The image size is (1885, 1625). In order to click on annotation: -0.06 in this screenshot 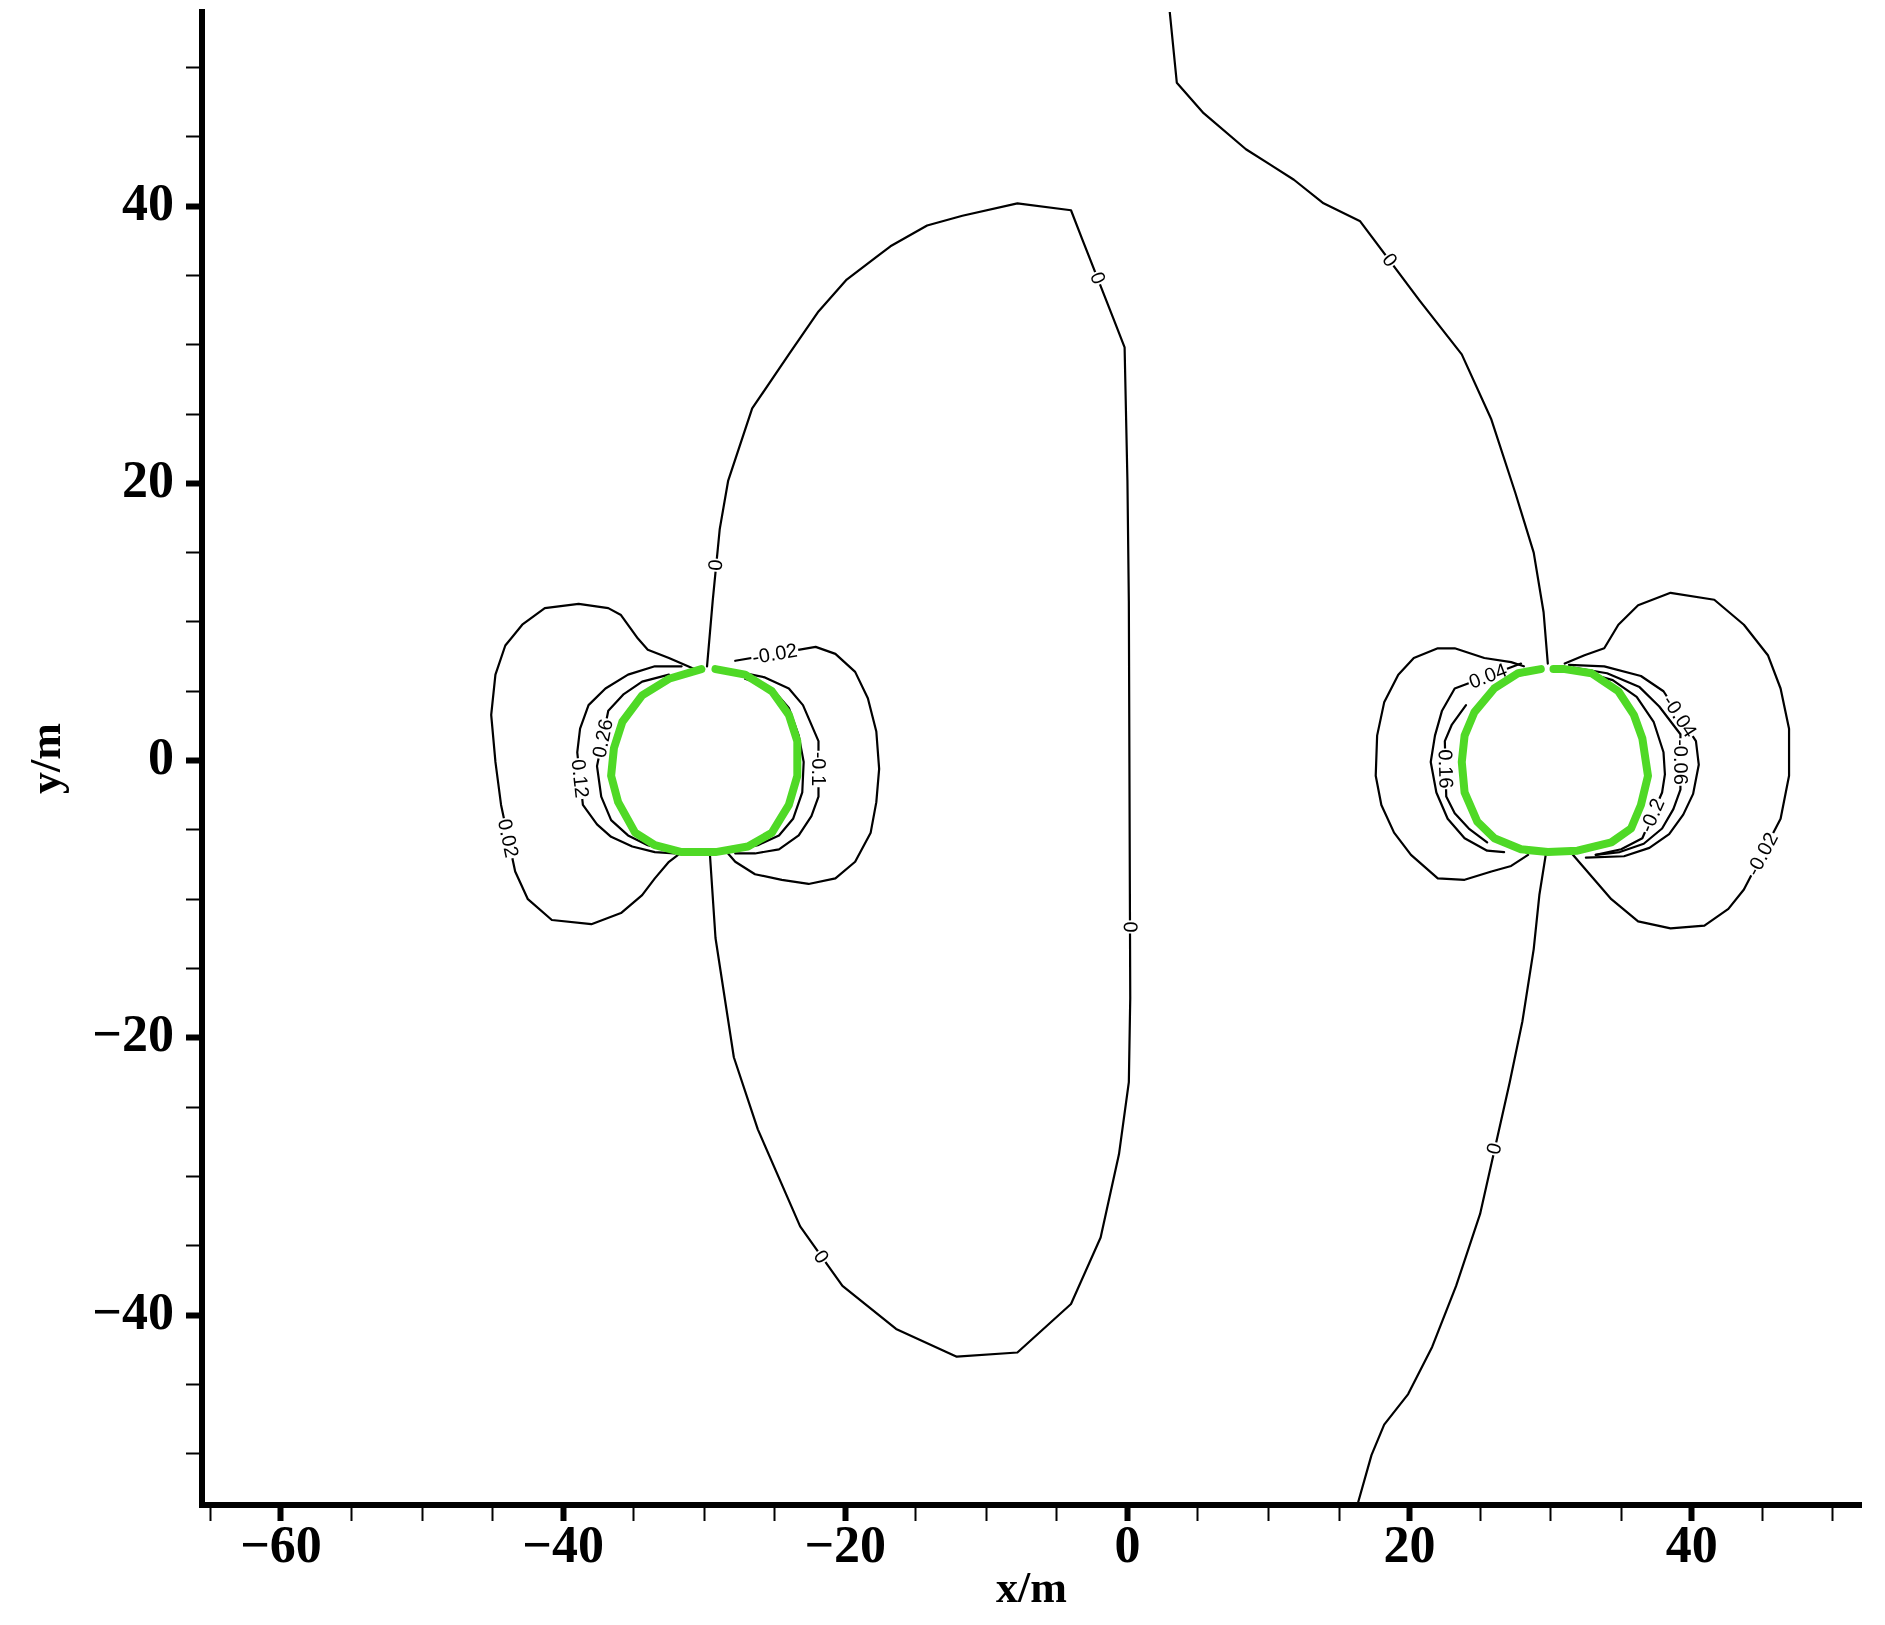, I will do `click(1680, 762)`.